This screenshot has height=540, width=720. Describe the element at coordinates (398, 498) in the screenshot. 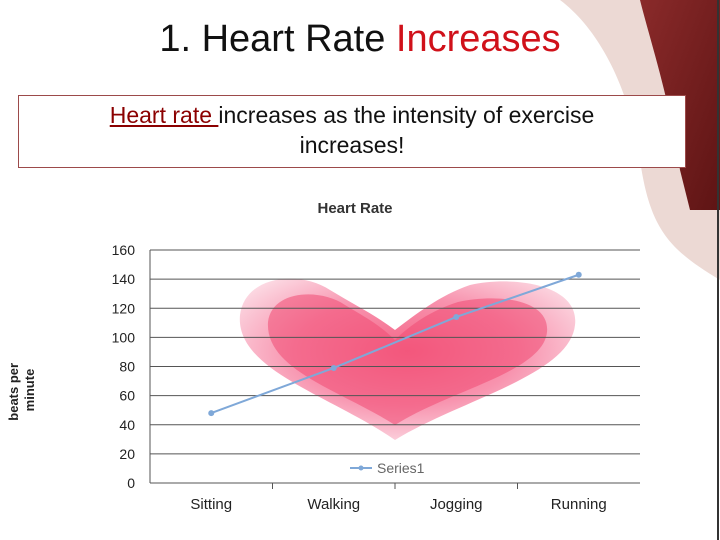

I see `x-tick-labels: Sitting Walking Jogging Running` at that location.